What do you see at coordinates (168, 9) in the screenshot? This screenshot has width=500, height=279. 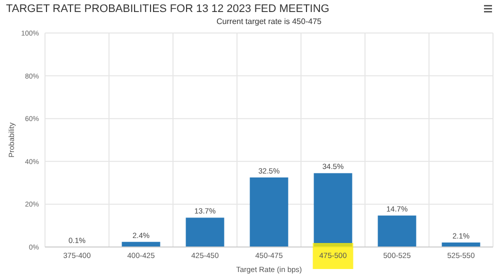 I see `chart-title: TARGET RATE PROBABILITIES FOR 13 12 2023 FED MEETING` at bounding box center [168, 9].